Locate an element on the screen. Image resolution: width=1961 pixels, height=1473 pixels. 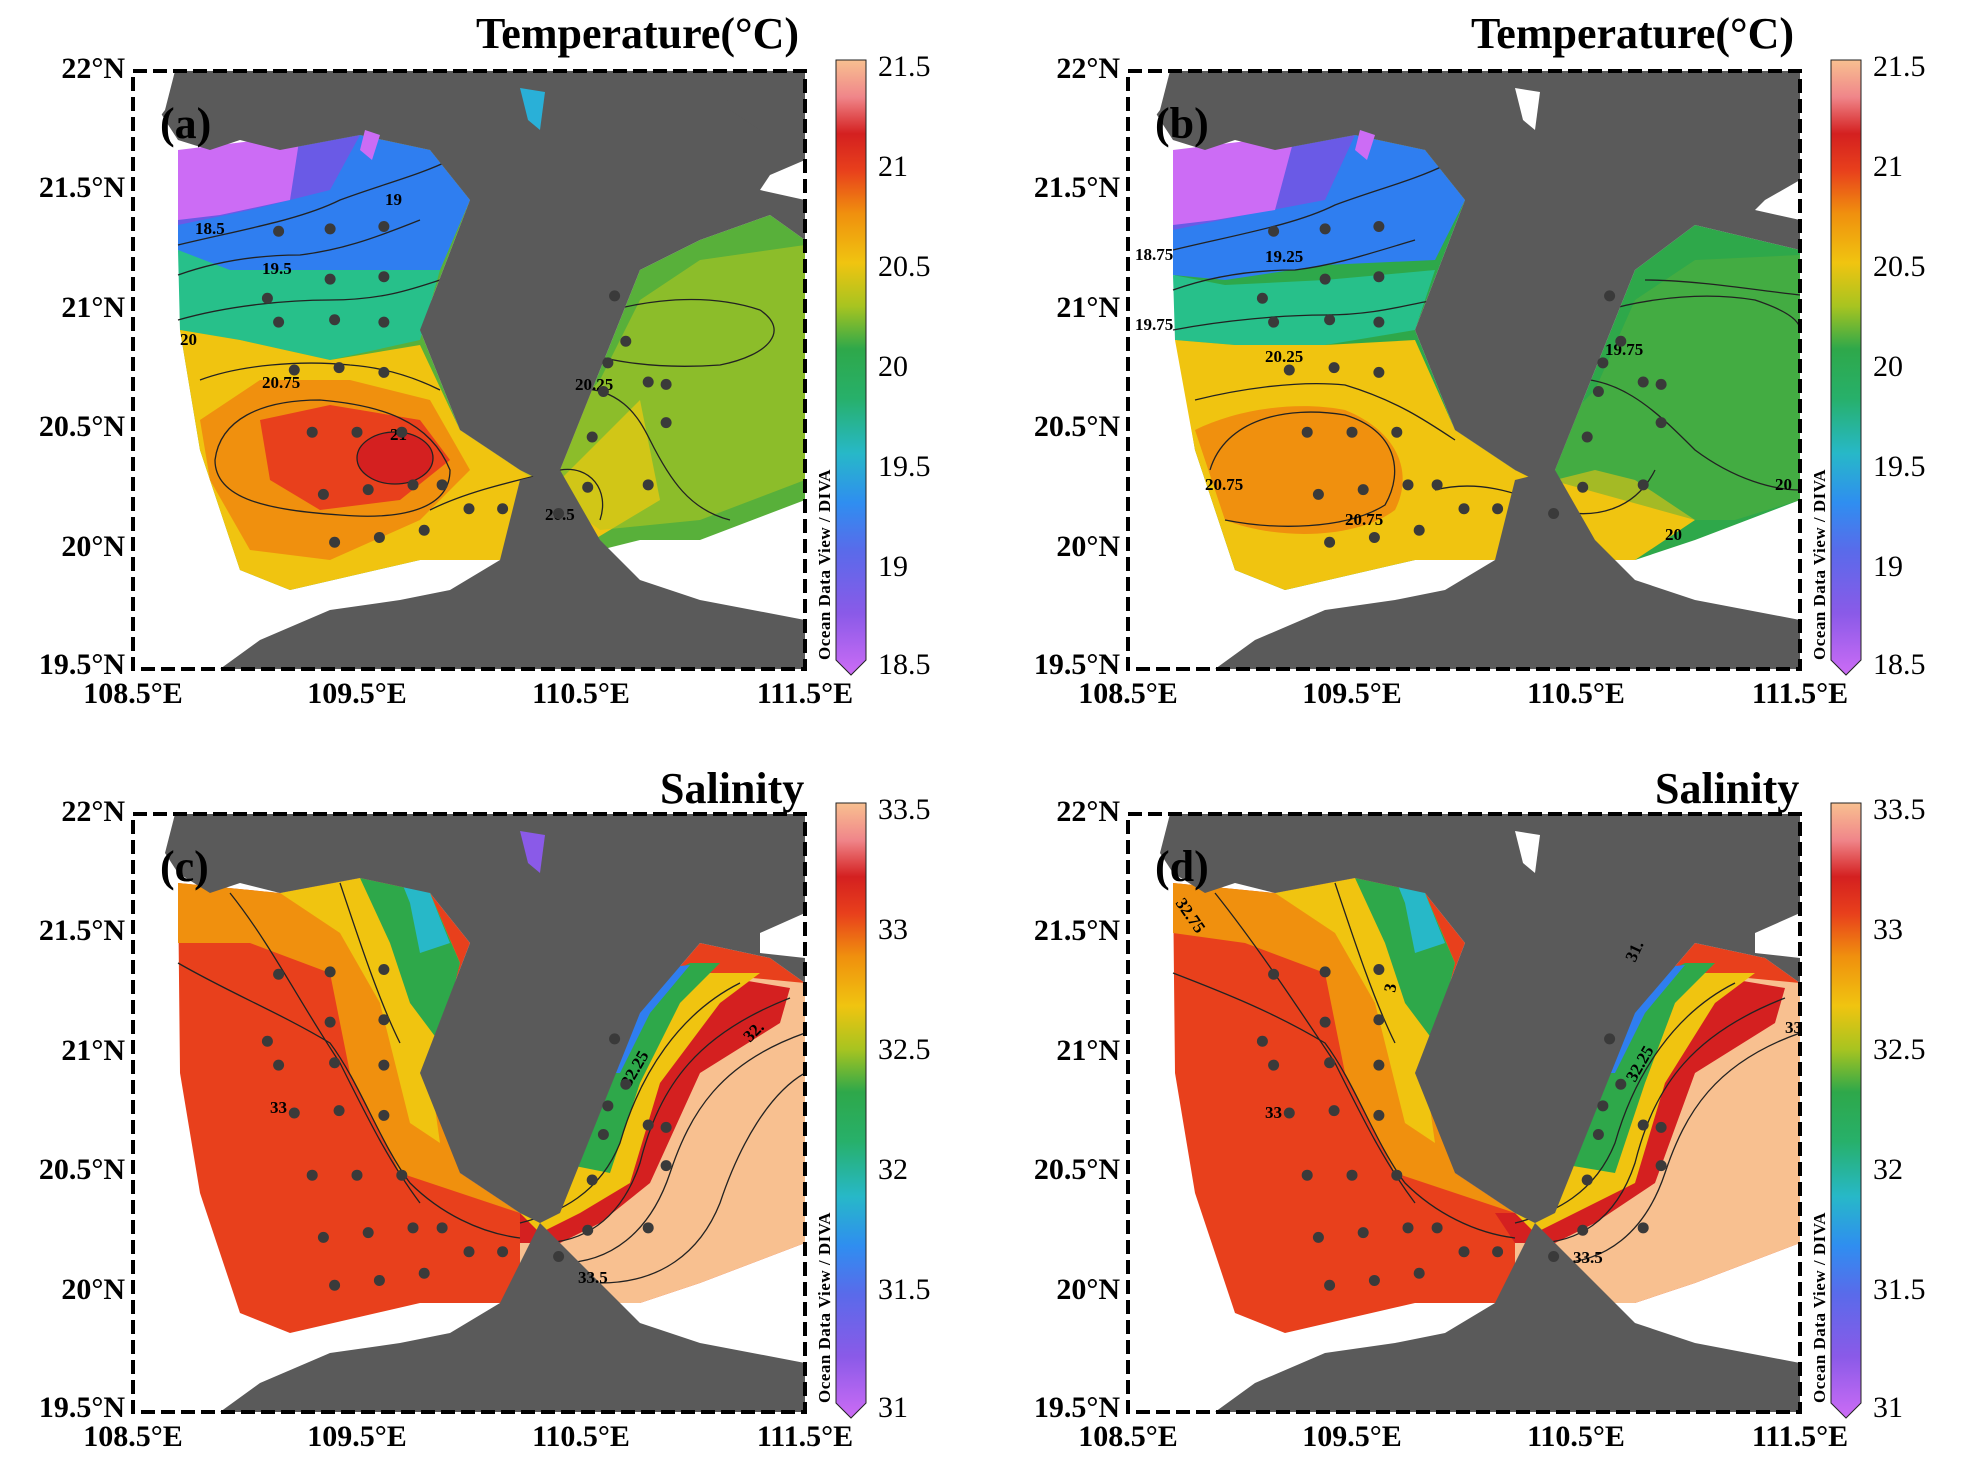
colorbar-tick: 33.5 is located at coordinates (1899, 809).